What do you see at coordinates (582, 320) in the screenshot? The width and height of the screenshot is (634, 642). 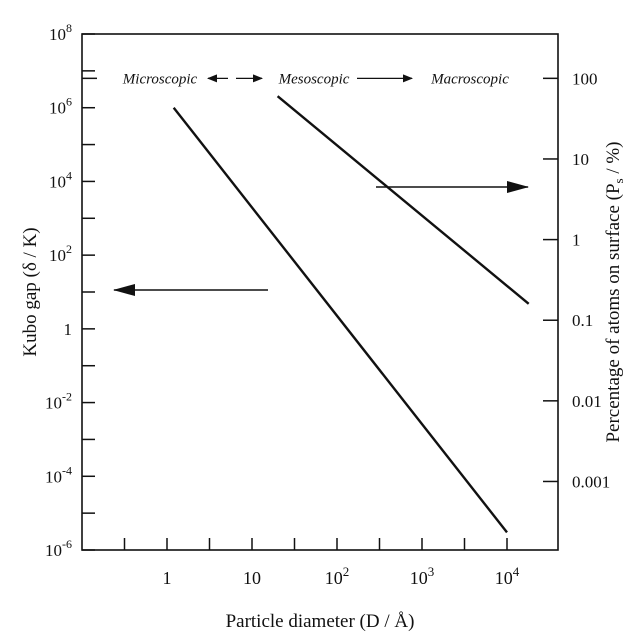 I see `y-right-tick-label: 0.1` at bounding box center [582, 320].